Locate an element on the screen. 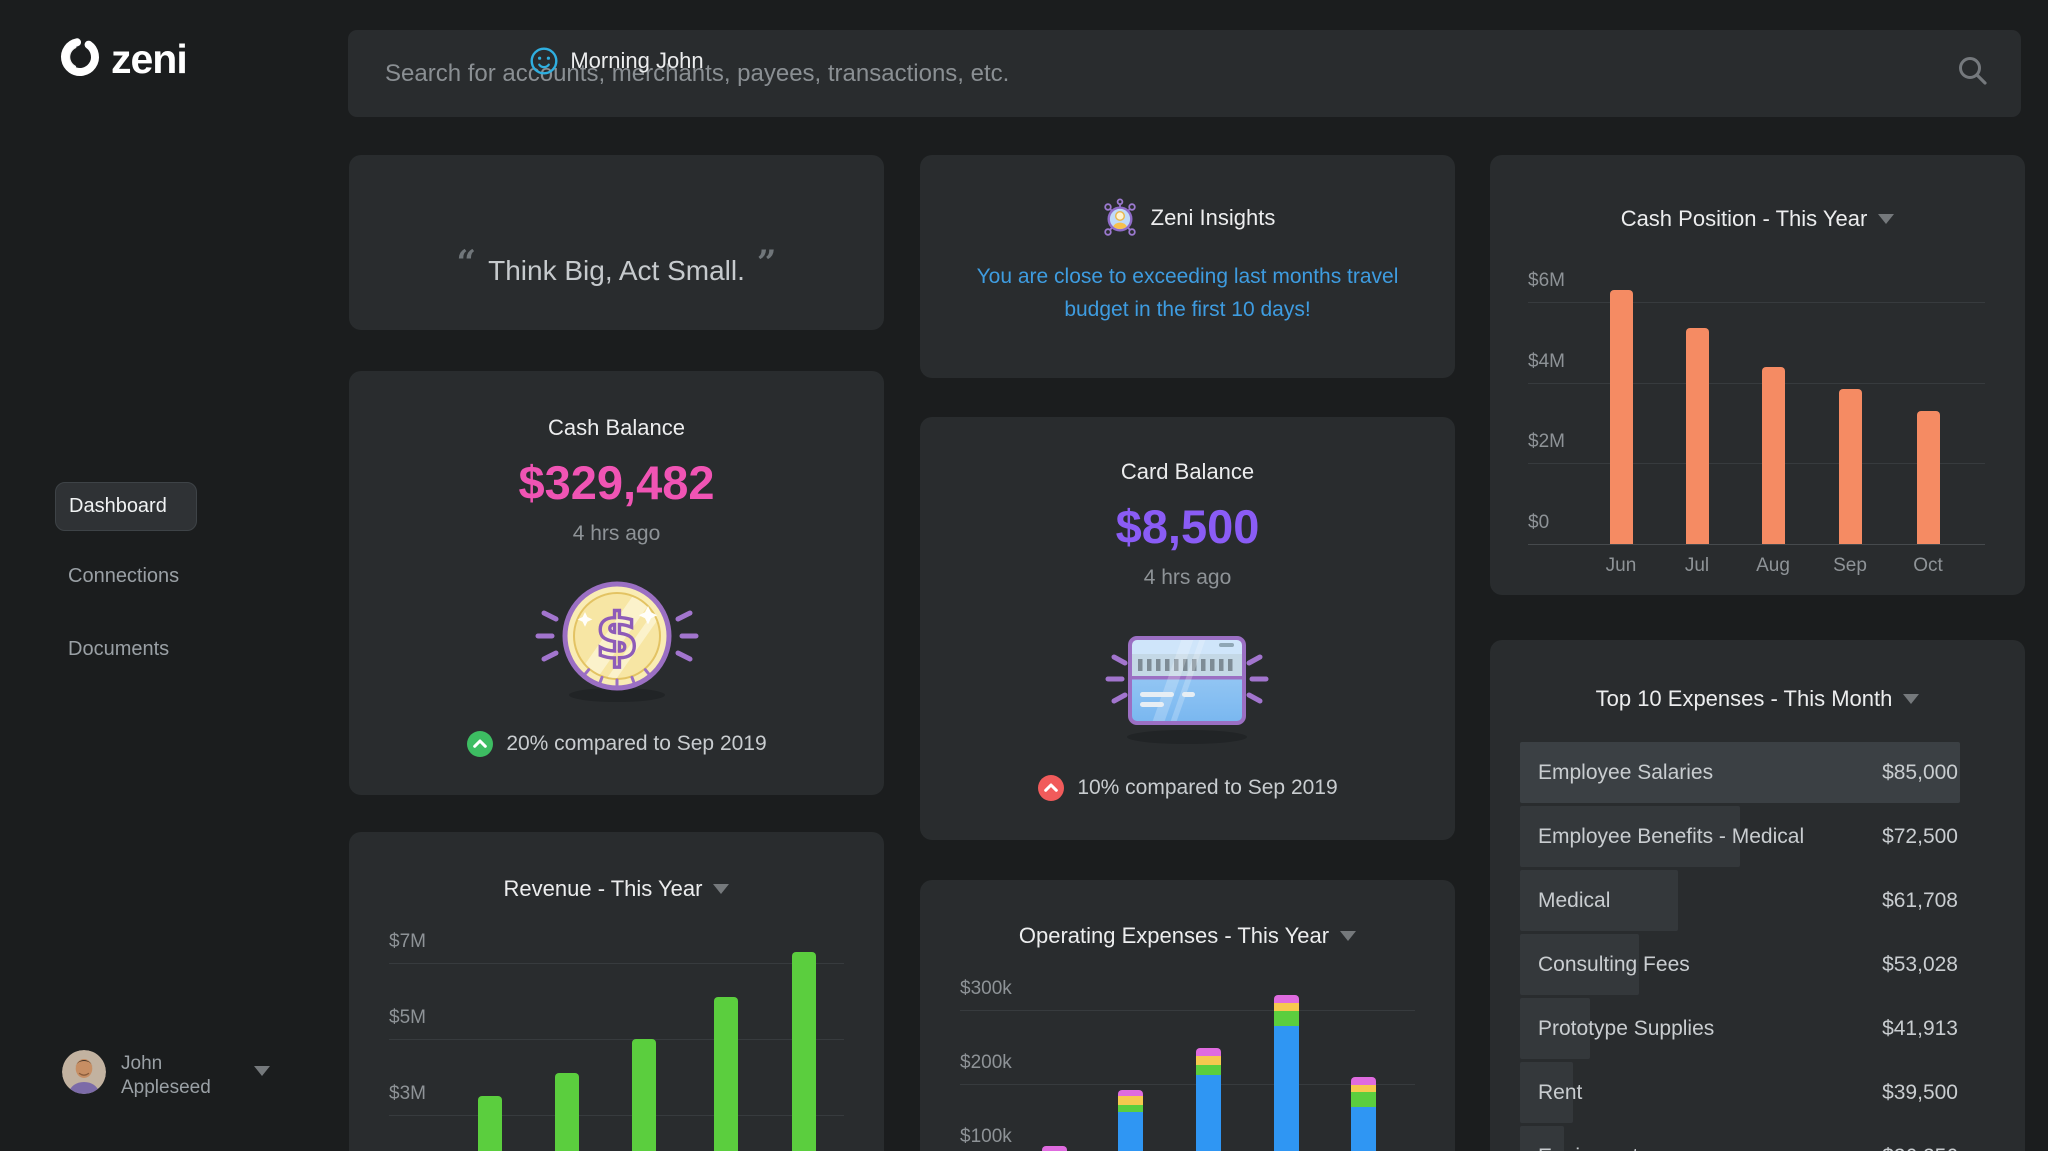 Image resolution: width=2048 pixels, height=1151 pixels. bar-Oct is located at coordinates (1928, 477).